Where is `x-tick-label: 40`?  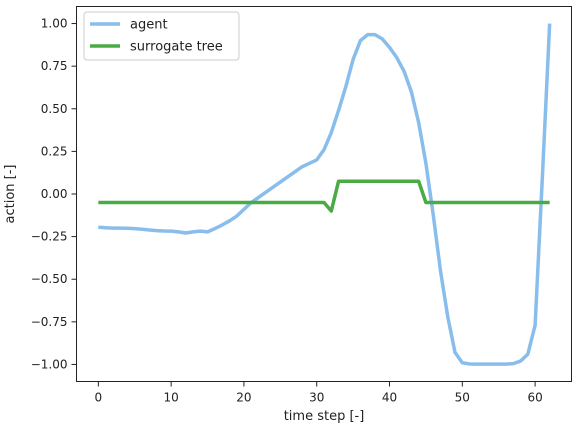 x-tick-label: 40 is located at coordinates (389, 398).